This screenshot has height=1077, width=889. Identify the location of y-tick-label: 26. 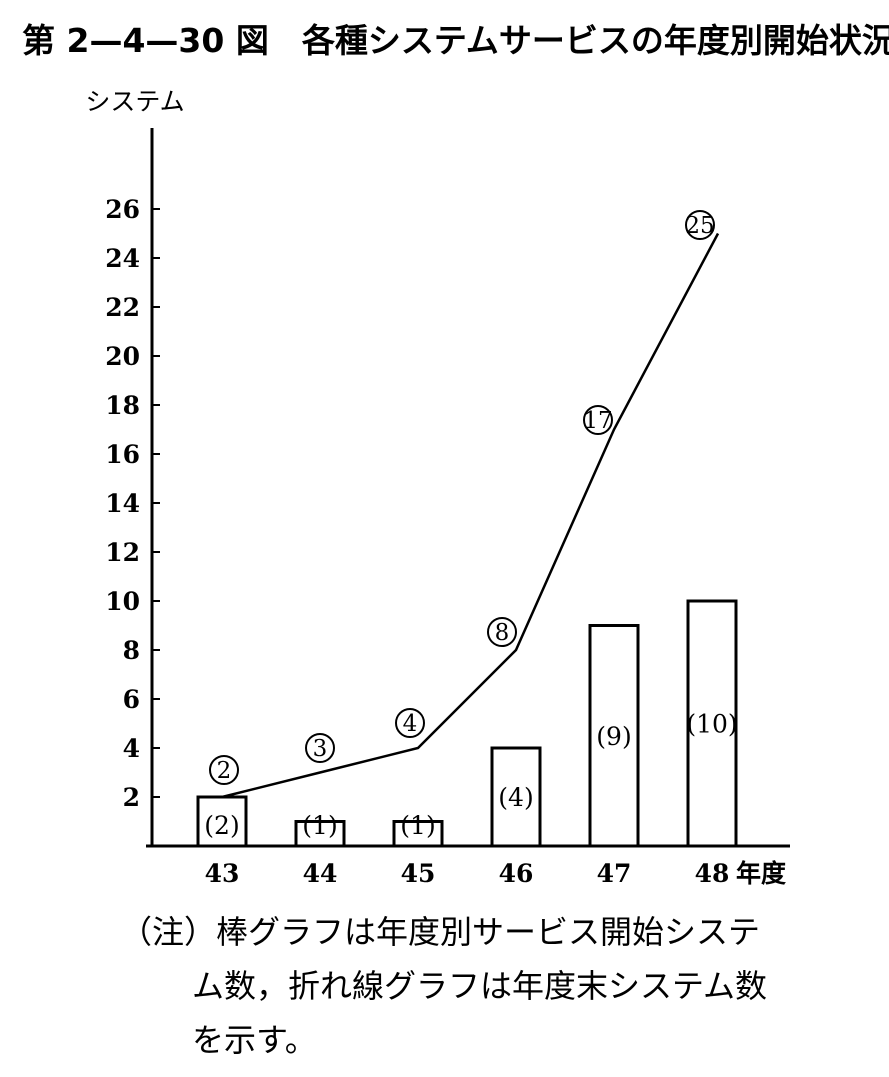
(122, 209).